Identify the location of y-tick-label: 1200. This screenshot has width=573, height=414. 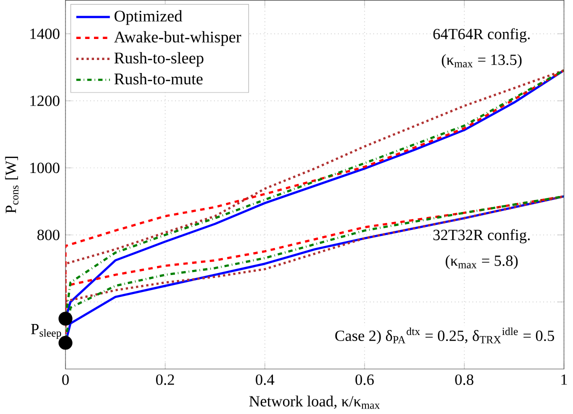
(45, 101).